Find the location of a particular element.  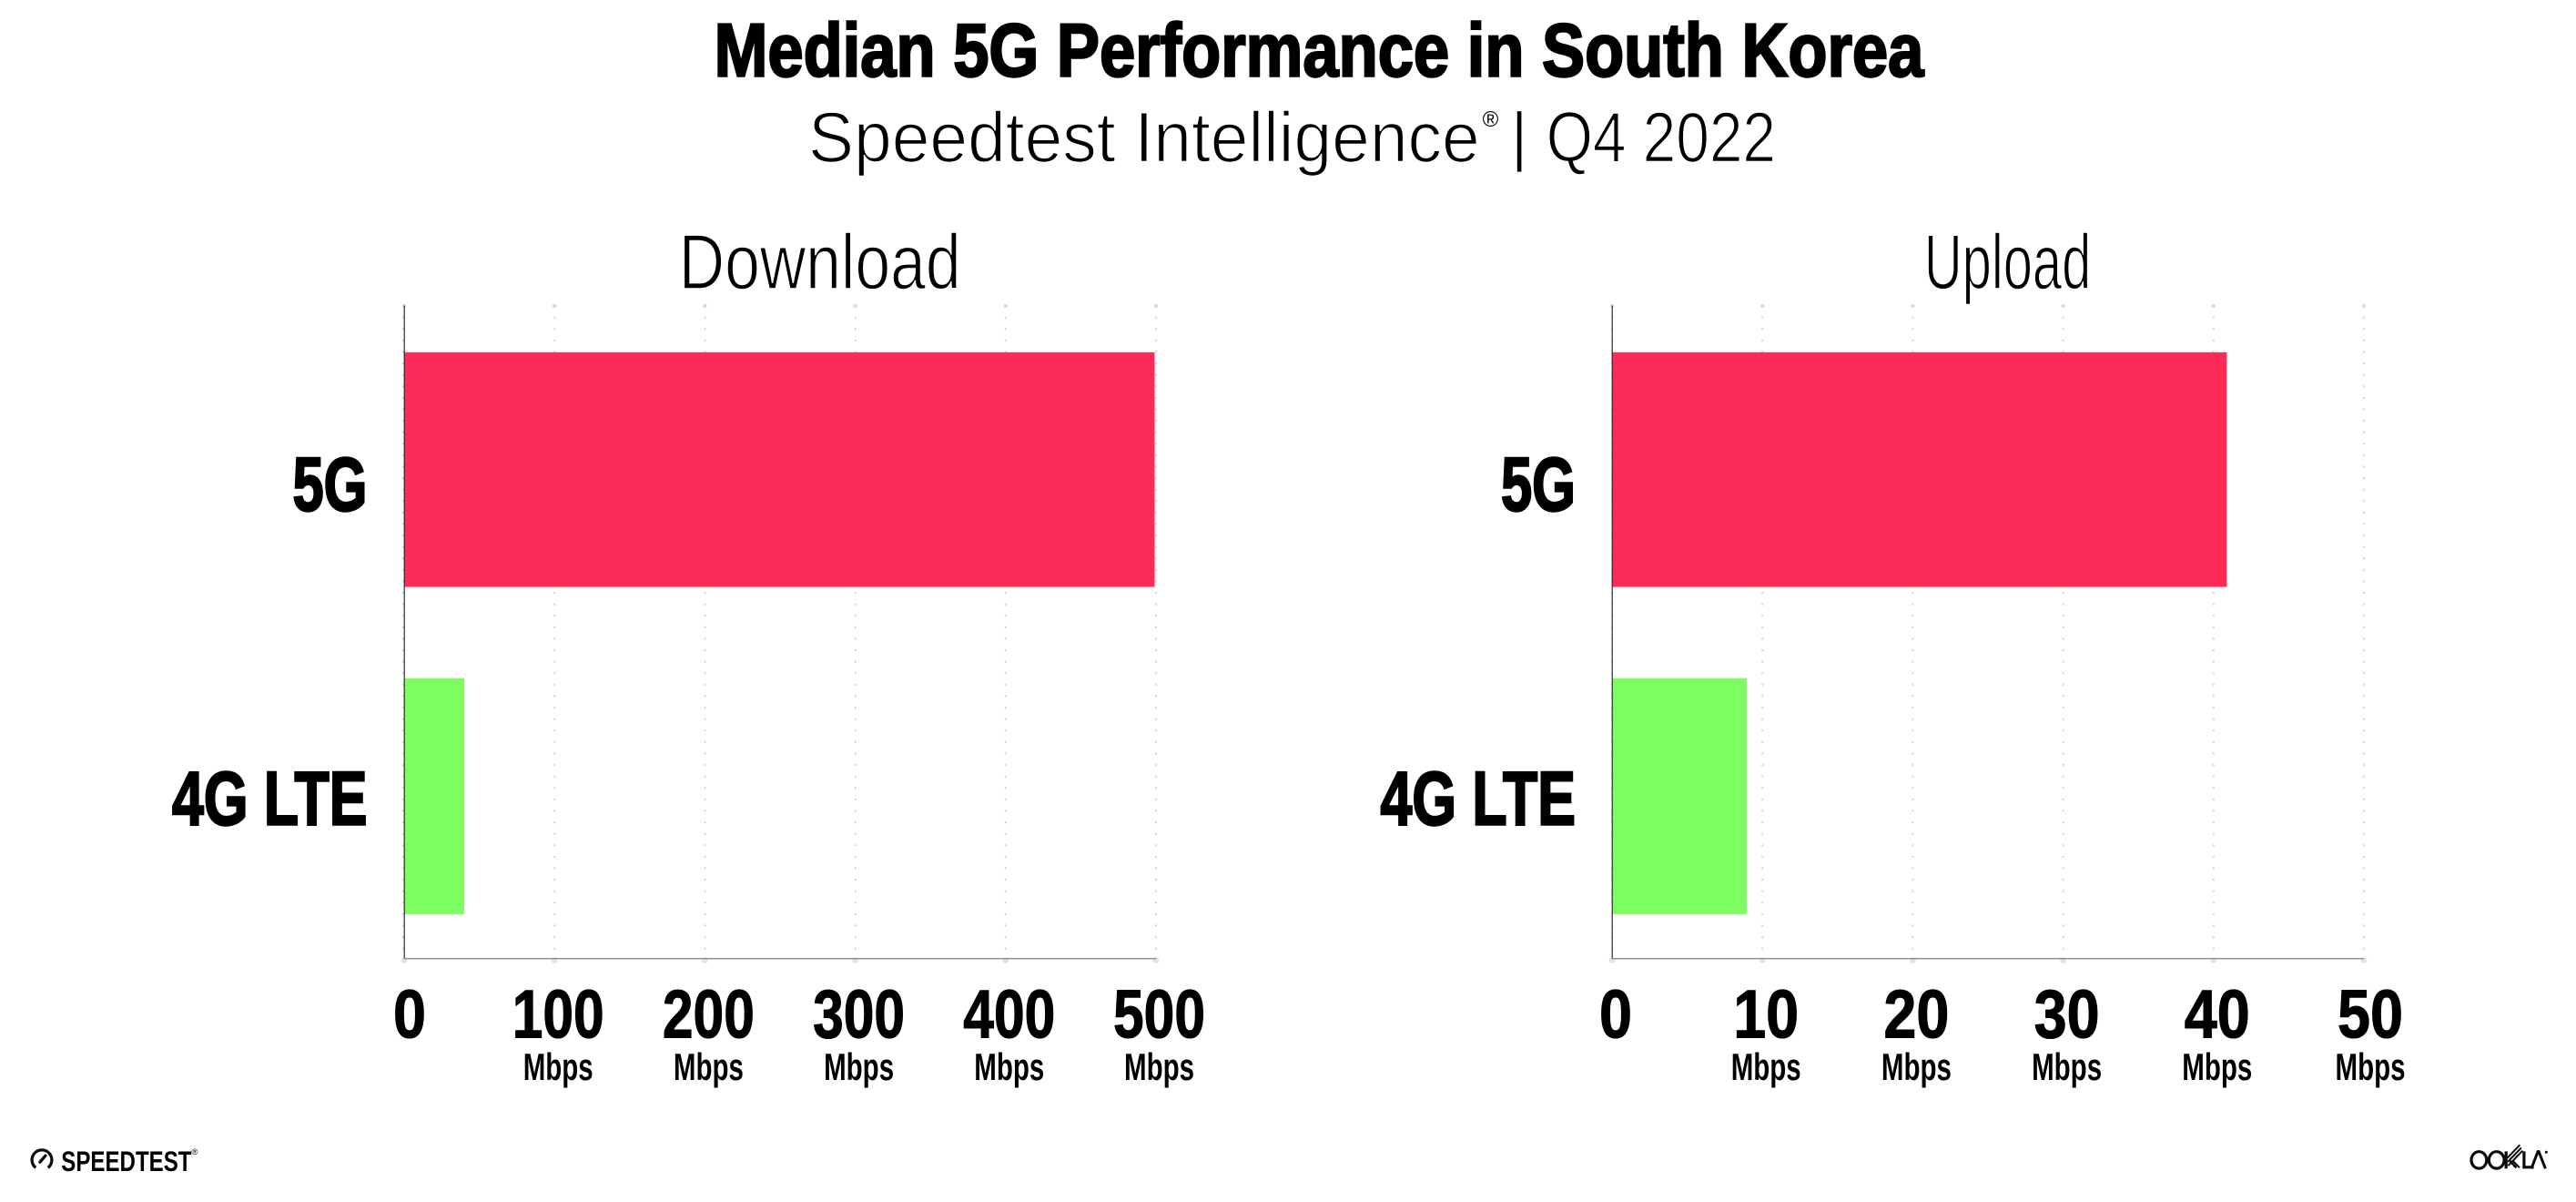

svg-text: Upload is located at coordinates (2007, 262).